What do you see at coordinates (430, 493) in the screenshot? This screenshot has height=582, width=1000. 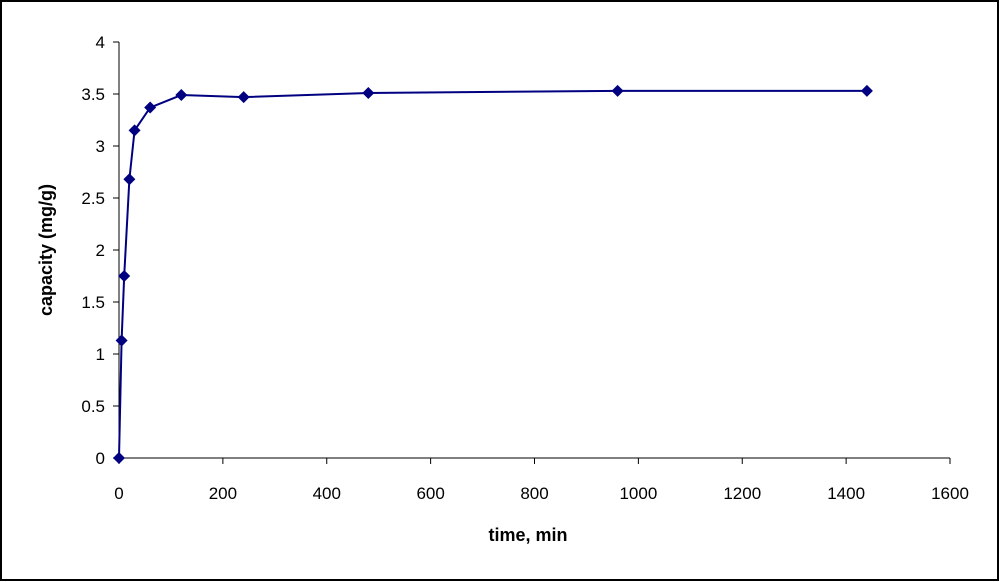 I see `x-tick-label: 600` at bounding box center [430, 493].